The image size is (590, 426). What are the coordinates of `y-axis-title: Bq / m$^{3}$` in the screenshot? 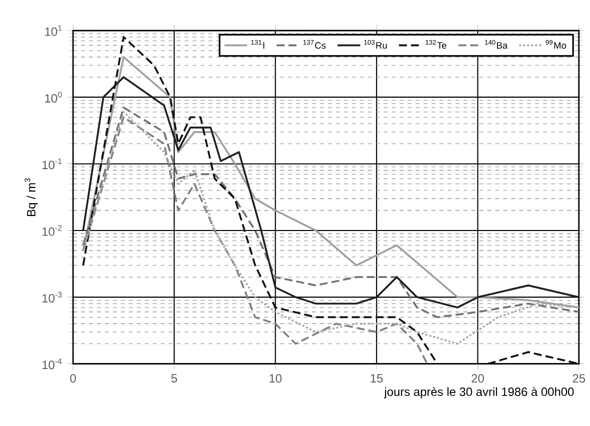 It's located at (31, 197).